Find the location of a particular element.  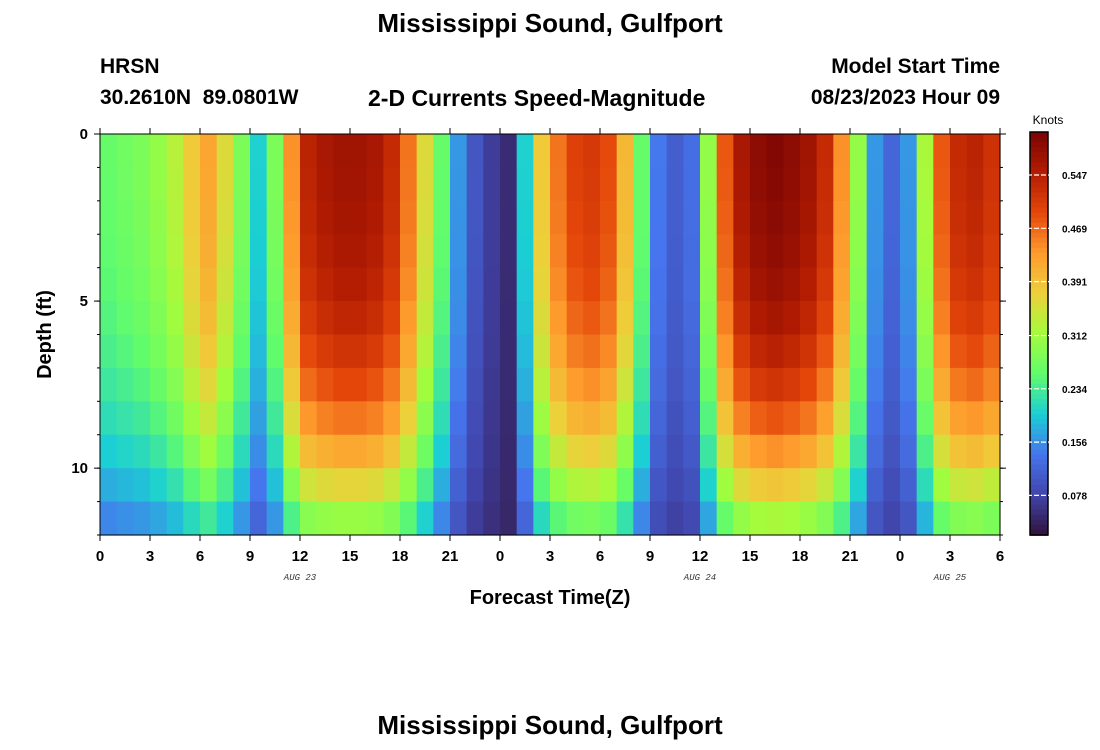

x-tick-label: 21 is located at coordinates (850, 556).